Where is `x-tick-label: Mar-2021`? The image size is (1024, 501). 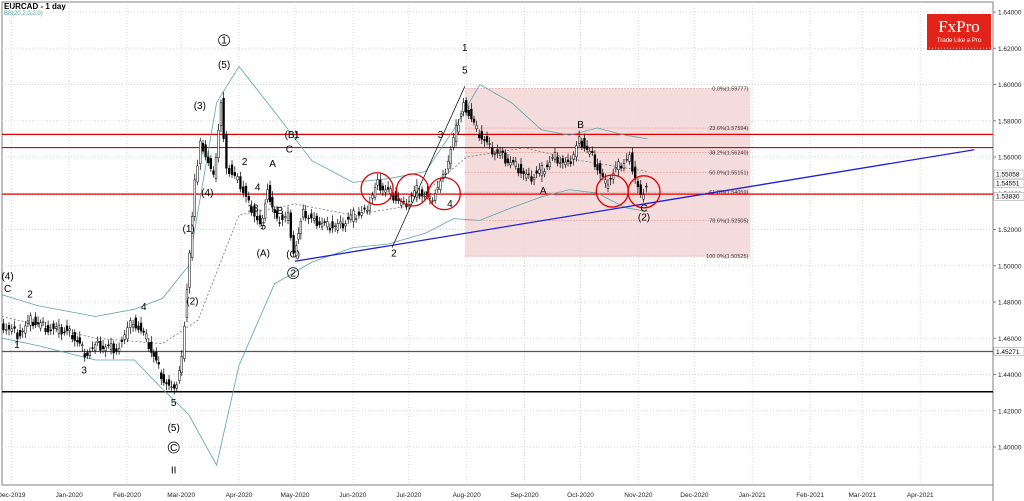
x-tick-label: Mar-2021 is located at coordinates (862, 495).